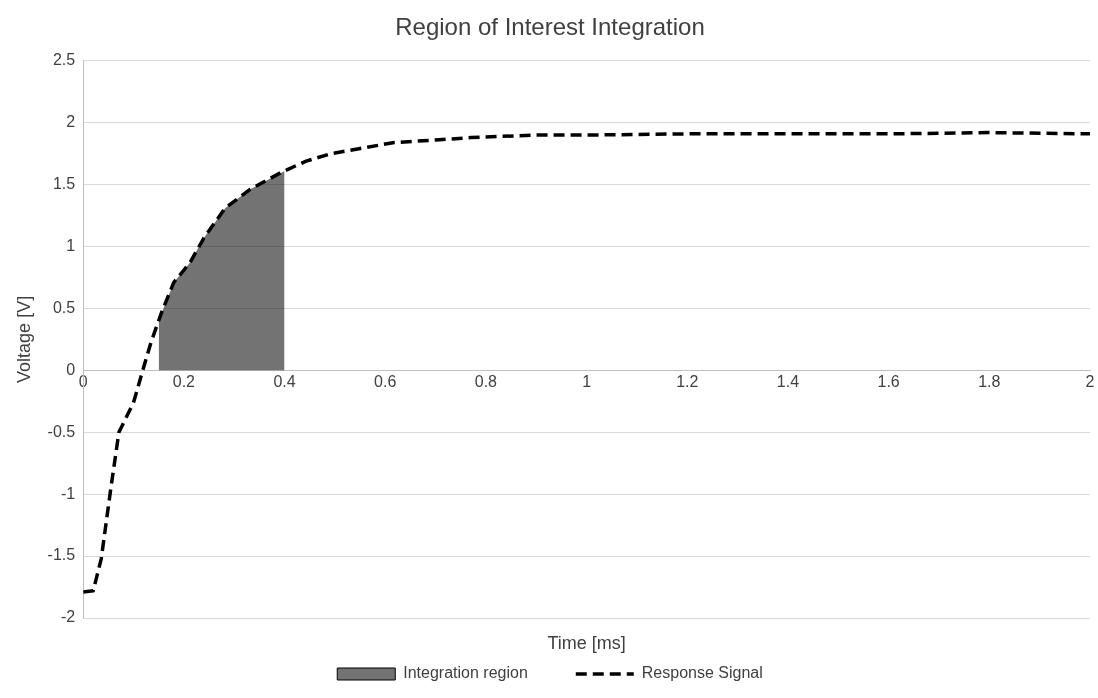 The image size is (1098, 698). I want to click on y-tick-label: 0.5, so click(64, 307).